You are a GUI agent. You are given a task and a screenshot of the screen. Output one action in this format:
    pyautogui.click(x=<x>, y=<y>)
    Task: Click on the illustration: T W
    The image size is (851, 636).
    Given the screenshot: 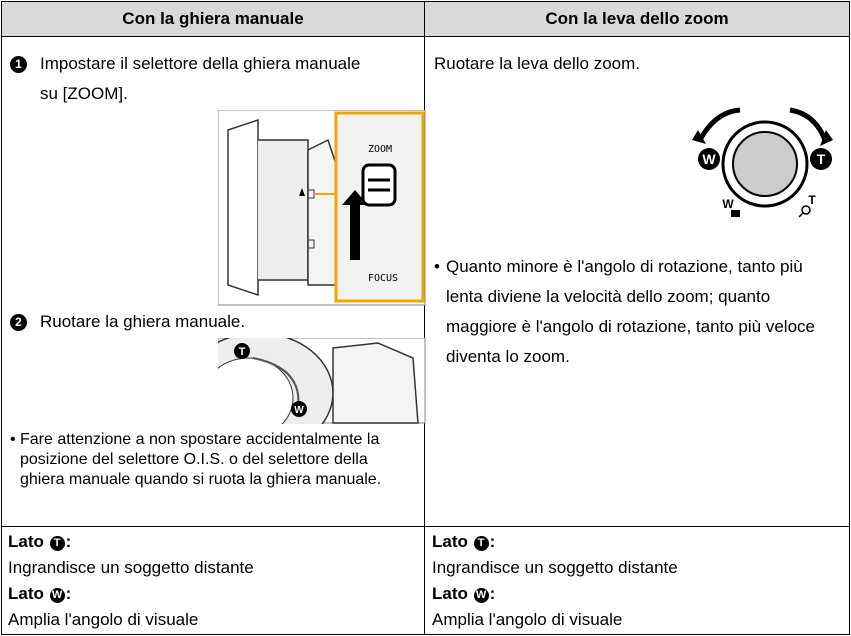 What is the action you would take?
    pyautogui.click(x=322, y=381)
    